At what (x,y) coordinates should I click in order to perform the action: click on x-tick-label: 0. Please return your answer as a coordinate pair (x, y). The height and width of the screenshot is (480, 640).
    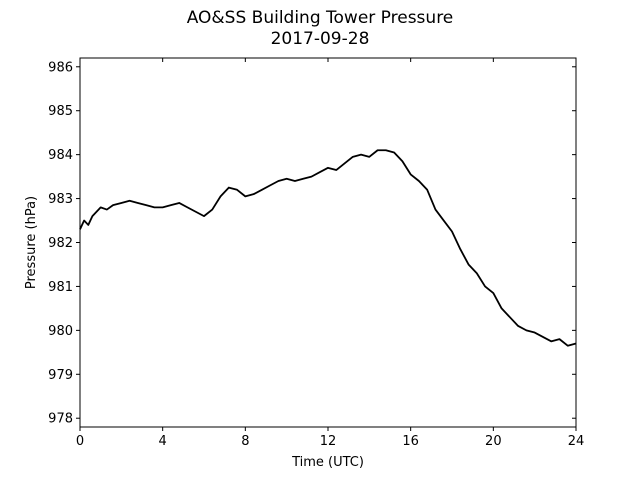
    Looking at the image, I should click on (80, 441).